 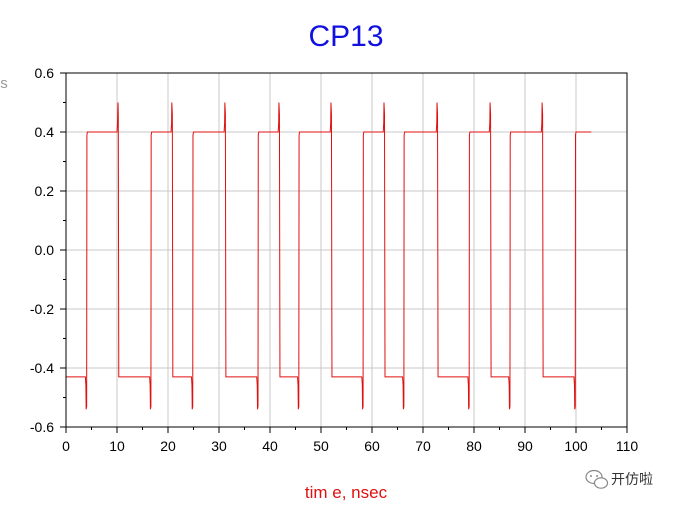 What do you see at coordinates (627, 446) in the screenshot?
I see `x-tick-label: 110` at bounding box center [627, 446].